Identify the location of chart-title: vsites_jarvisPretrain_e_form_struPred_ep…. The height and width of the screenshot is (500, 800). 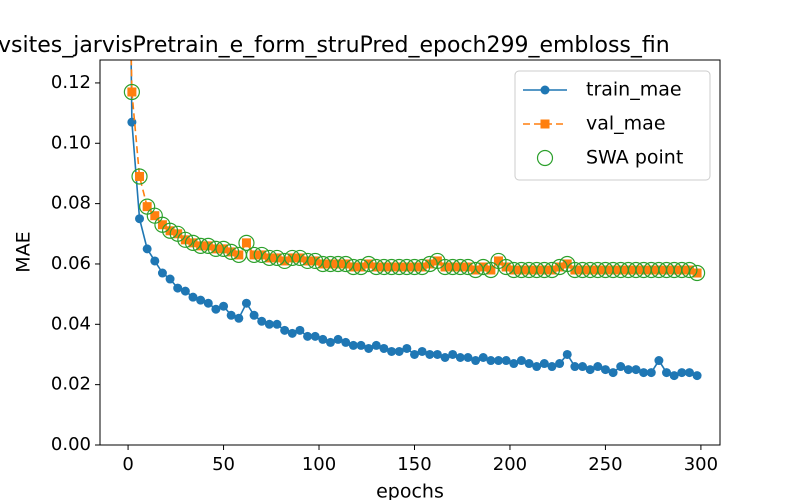
(335, 45).